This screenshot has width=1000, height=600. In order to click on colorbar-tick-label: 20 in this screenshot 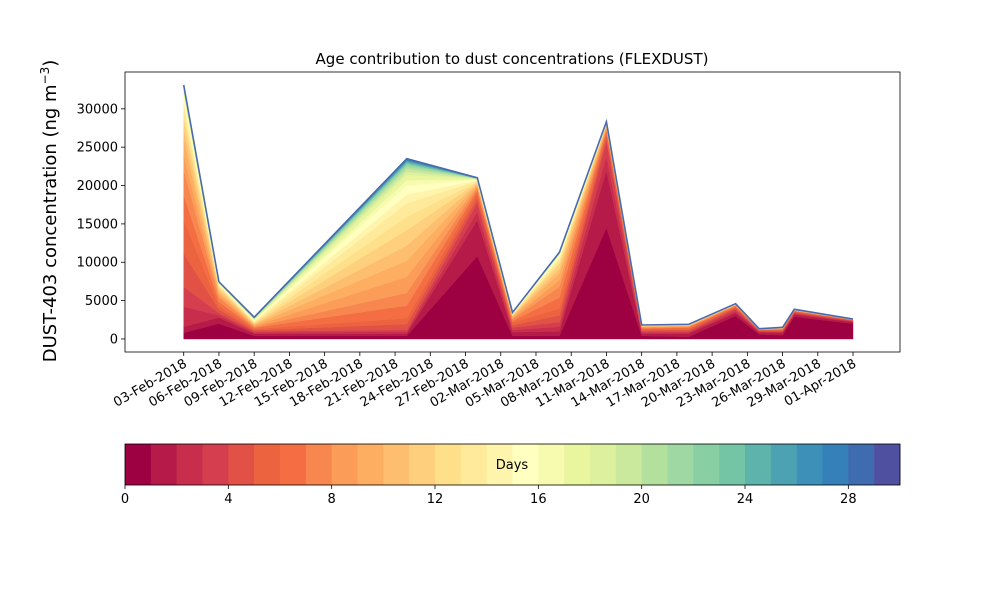, I will do `click(641, 499)`.